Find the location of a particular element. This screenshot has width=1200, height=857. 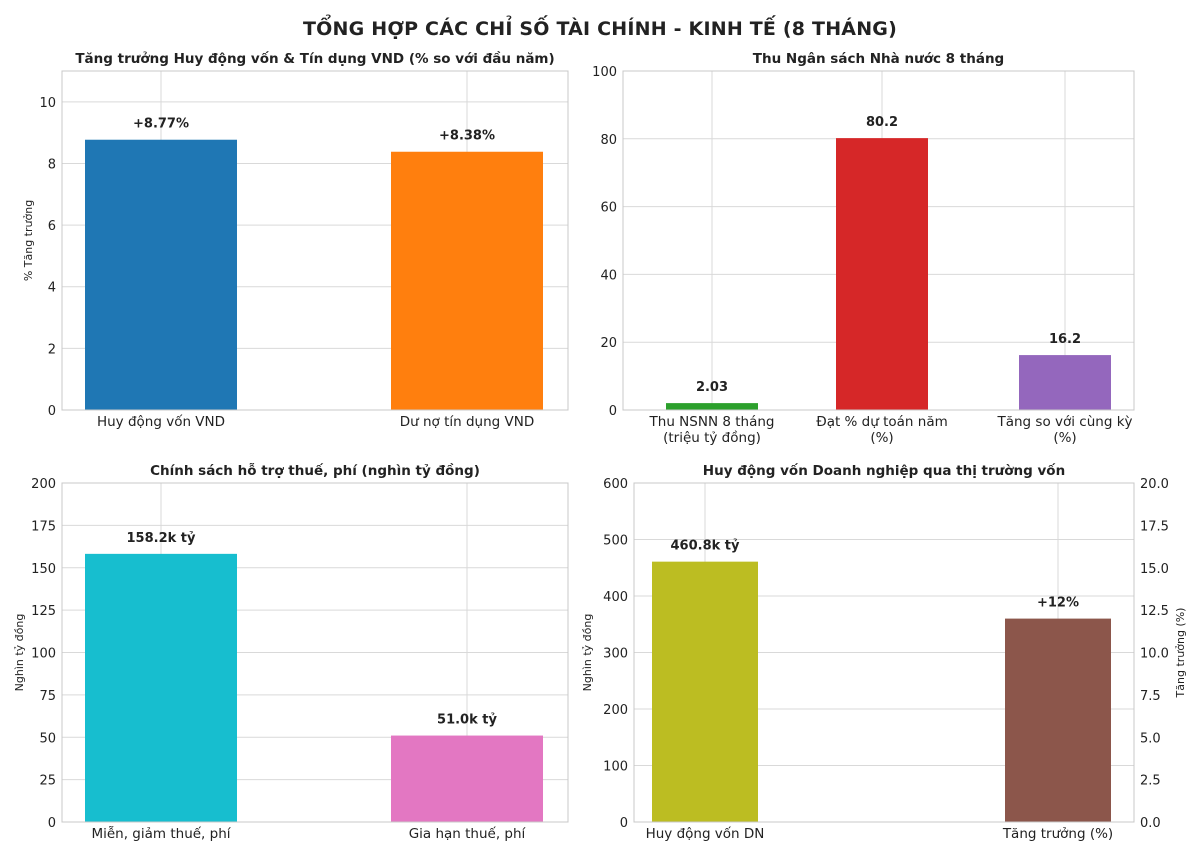

bar-value-label: 80.2 is located at coordinates (882, 122).